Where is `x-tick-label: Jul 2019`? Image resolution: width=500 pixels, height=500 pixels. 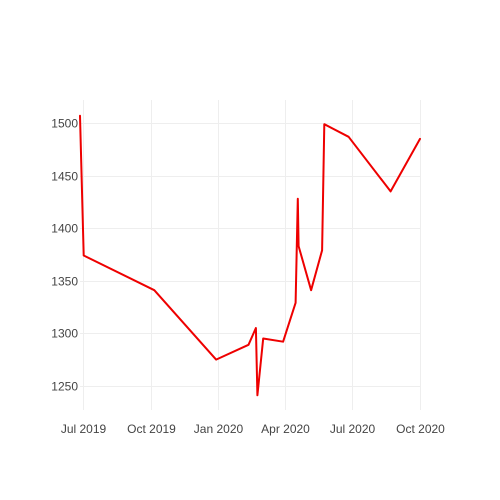 x-tick-label: Jul 2019 is located at coordinates (84, 429).